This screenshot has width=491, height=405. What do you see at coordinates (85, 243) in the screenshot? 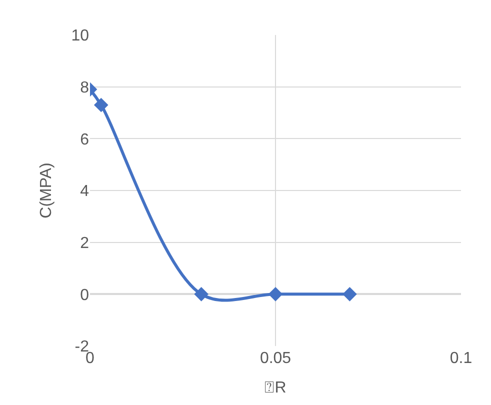
I see `y-tick-label: 2` at bounding box center [85, 243].